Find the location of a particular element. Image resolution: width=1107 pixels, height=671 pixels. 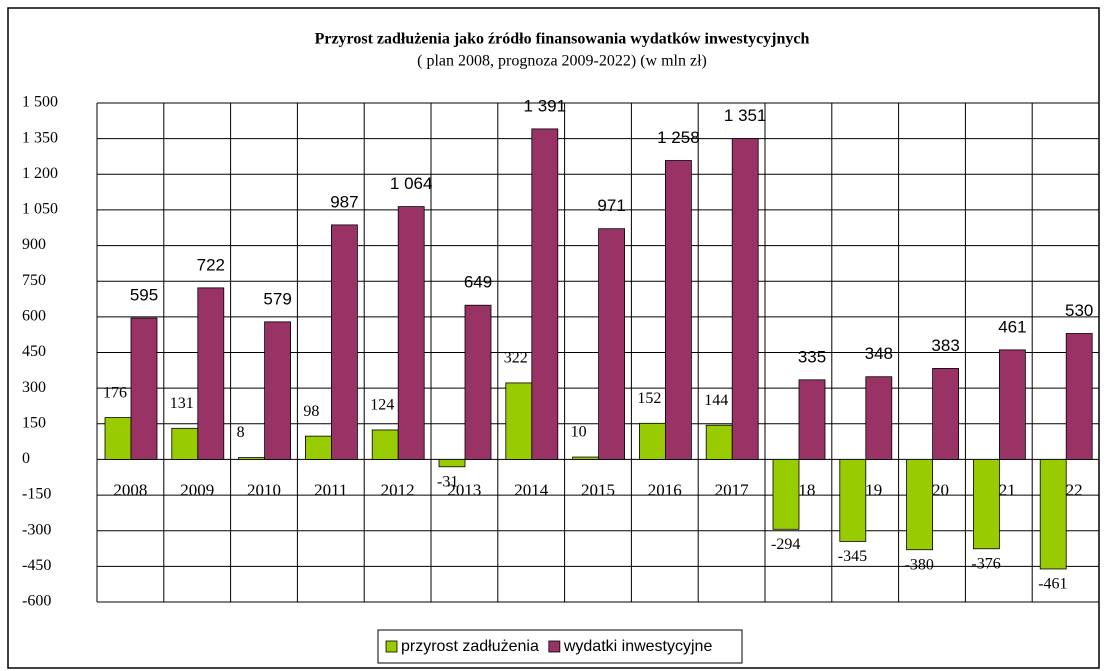

data-label: 152 is located at coordinates (649, 398).